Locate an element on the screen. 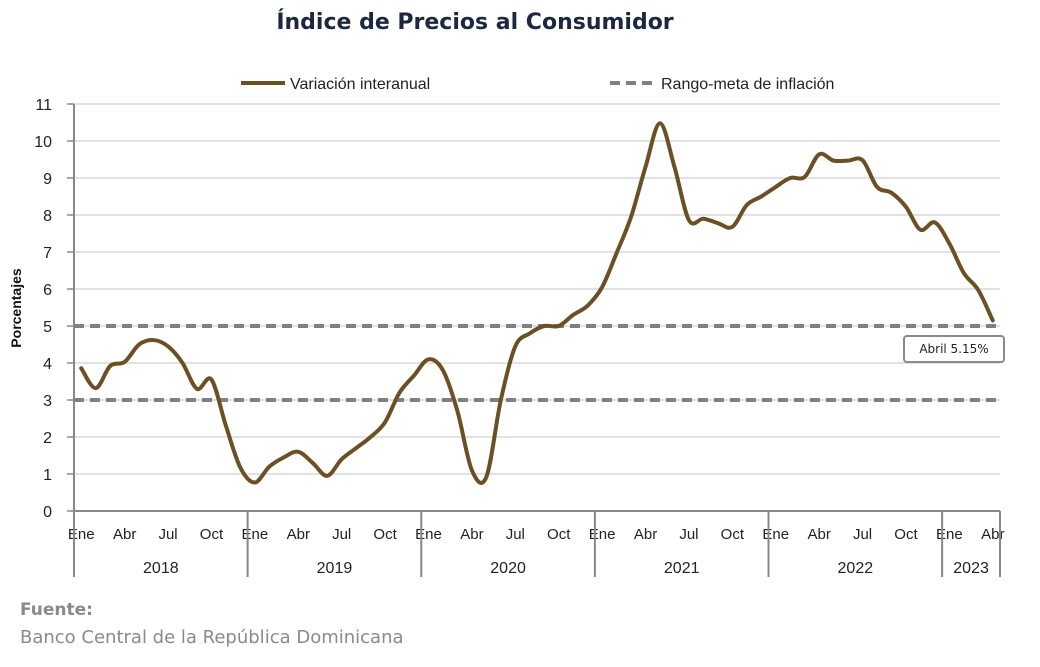 The height and width of the screenshot is (667, 1040). y-tick-label: 3 is located at coordinates (47, 401).